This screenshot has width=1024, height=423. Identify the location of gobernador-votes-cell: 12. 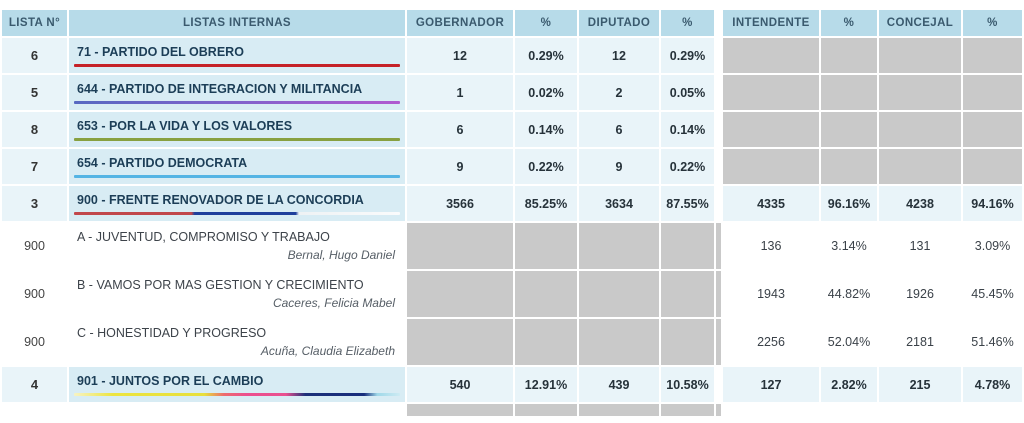
(460, 55).